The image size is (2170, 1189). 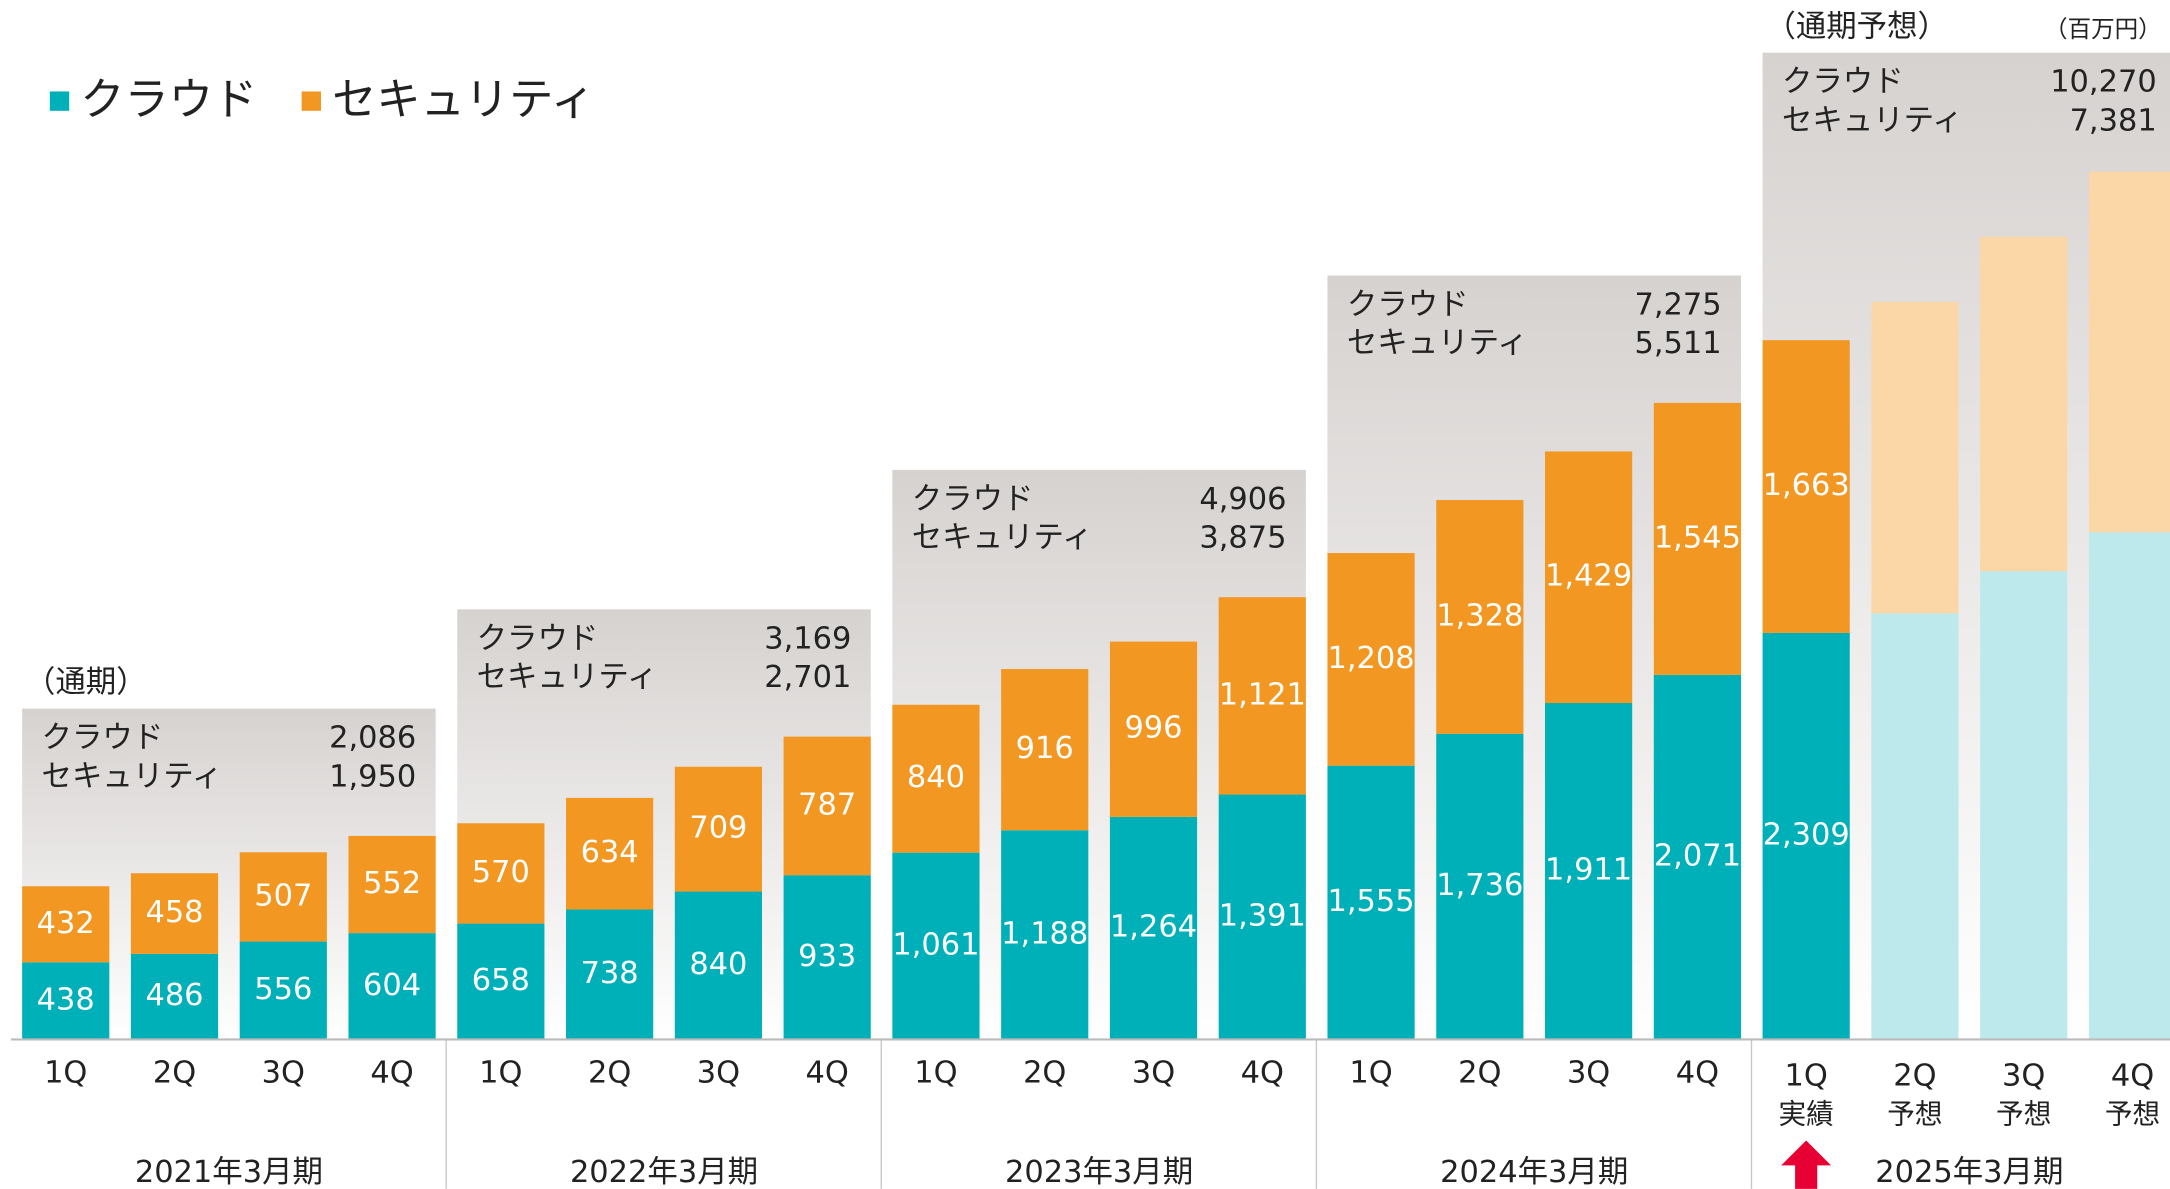 I want to click on value-label: 996, so click(x=1153, y=728).